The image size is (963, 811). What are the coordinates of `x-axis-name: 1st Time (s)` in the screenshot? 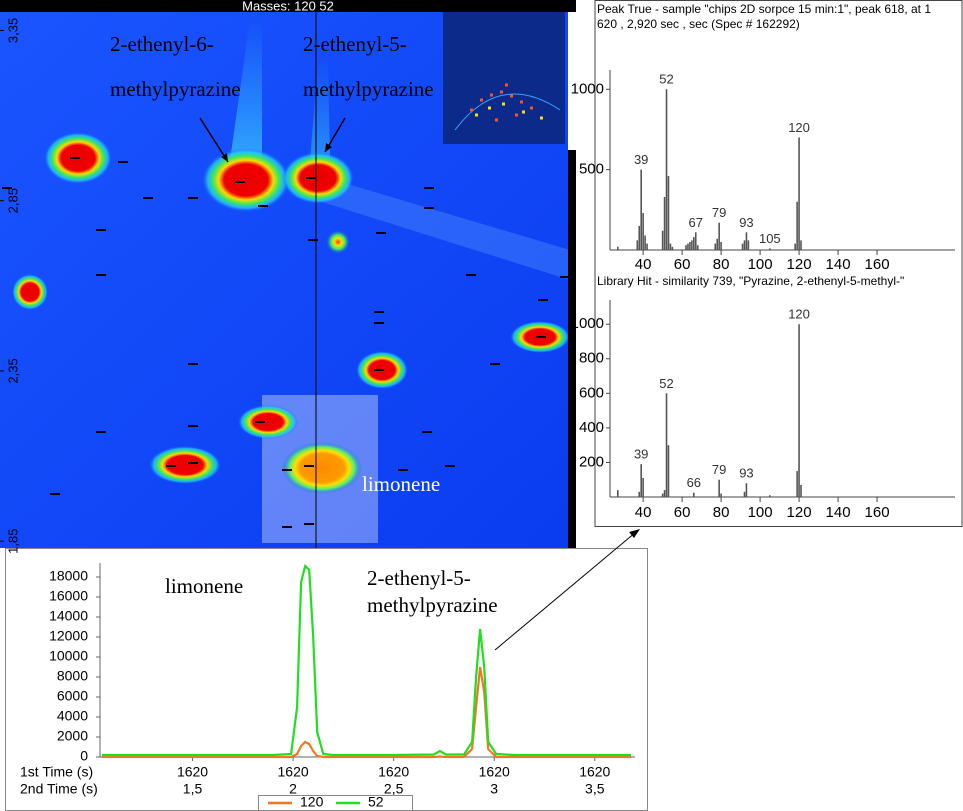 It's located at (56, 772).